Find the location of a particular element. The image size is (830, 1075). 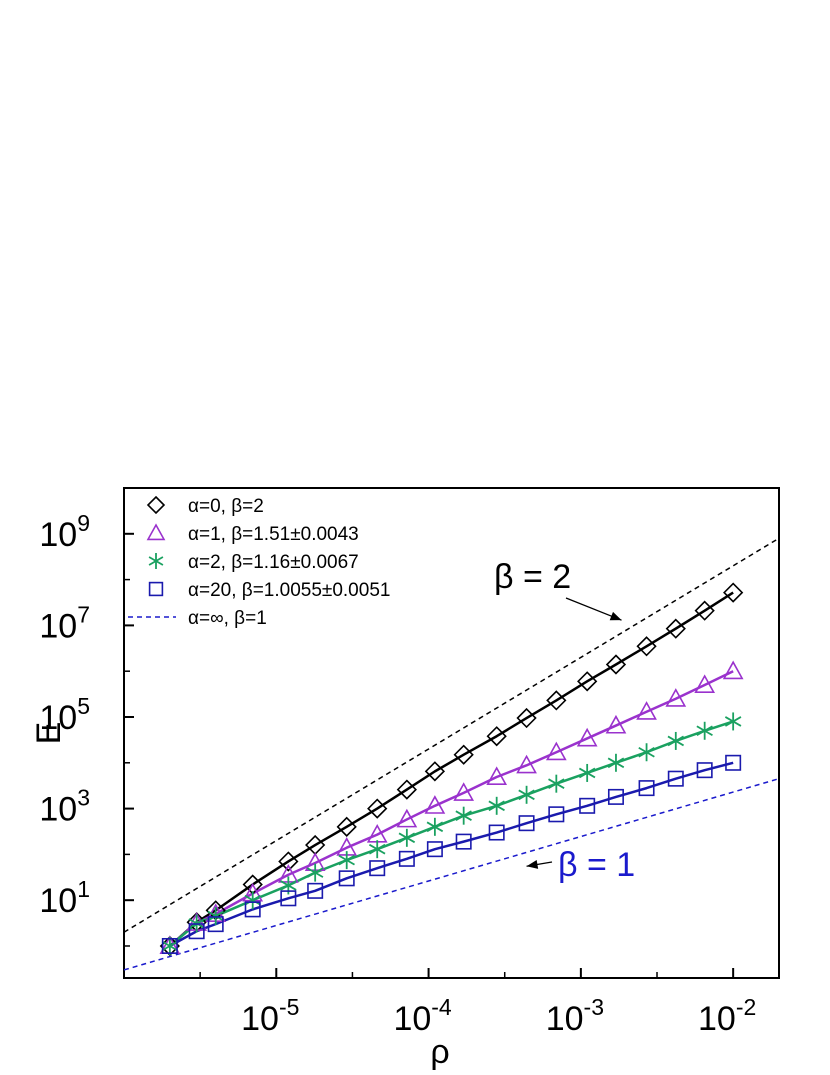

y-tick-label: 10⁹ is located at coordinates (64, 532).